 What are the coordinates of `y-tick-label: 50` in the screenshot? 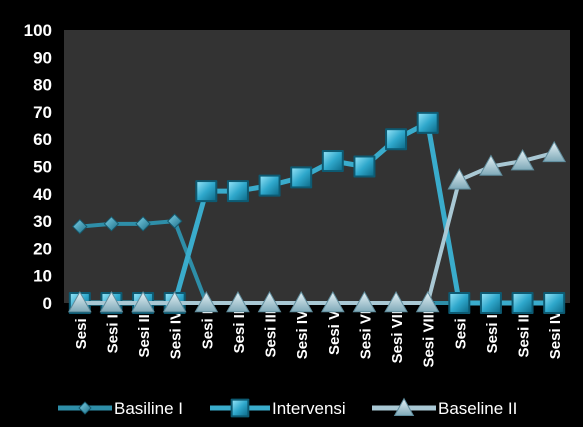 It's located at (42, 167).